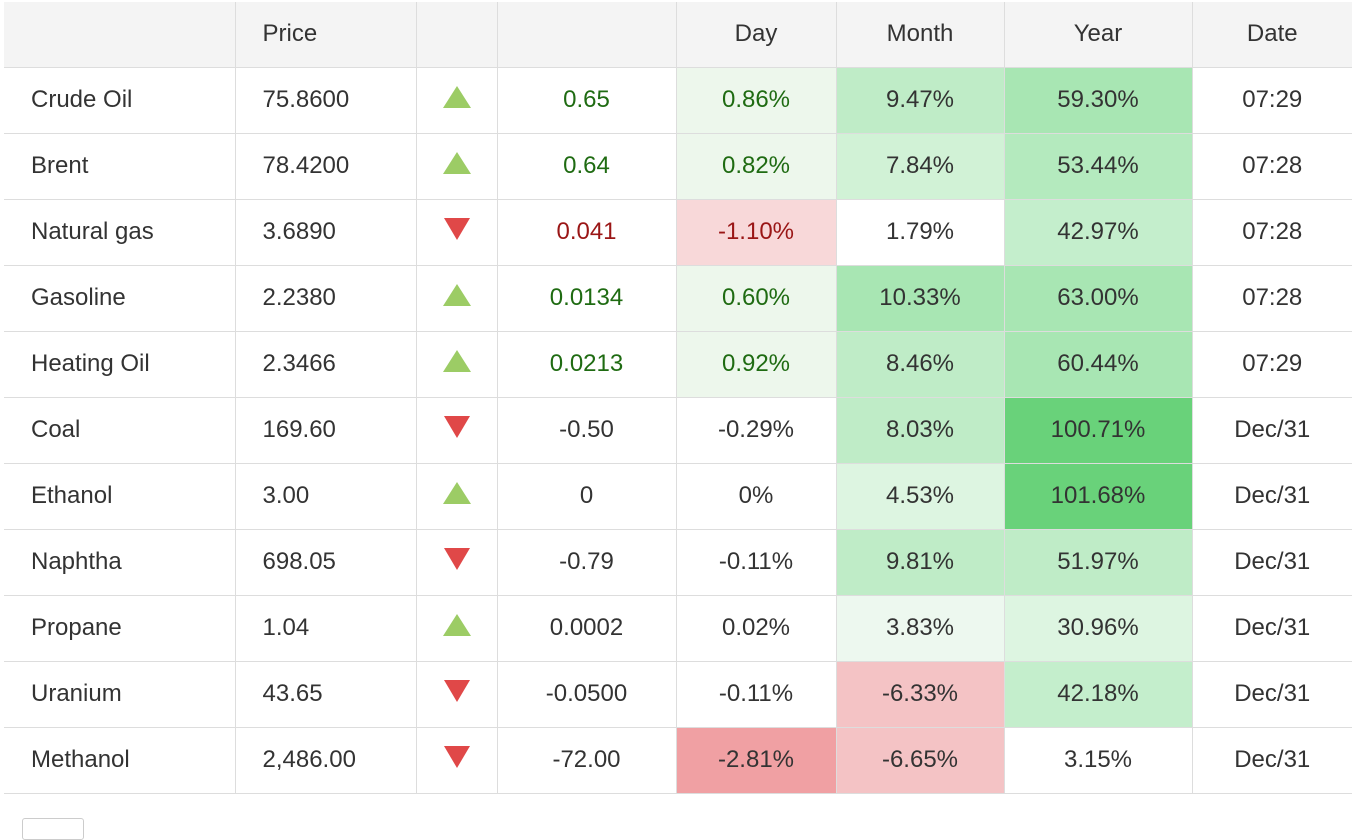 This screenshot has width=1354, height=840. I want to click on header-price: Price, so click(325, 35).